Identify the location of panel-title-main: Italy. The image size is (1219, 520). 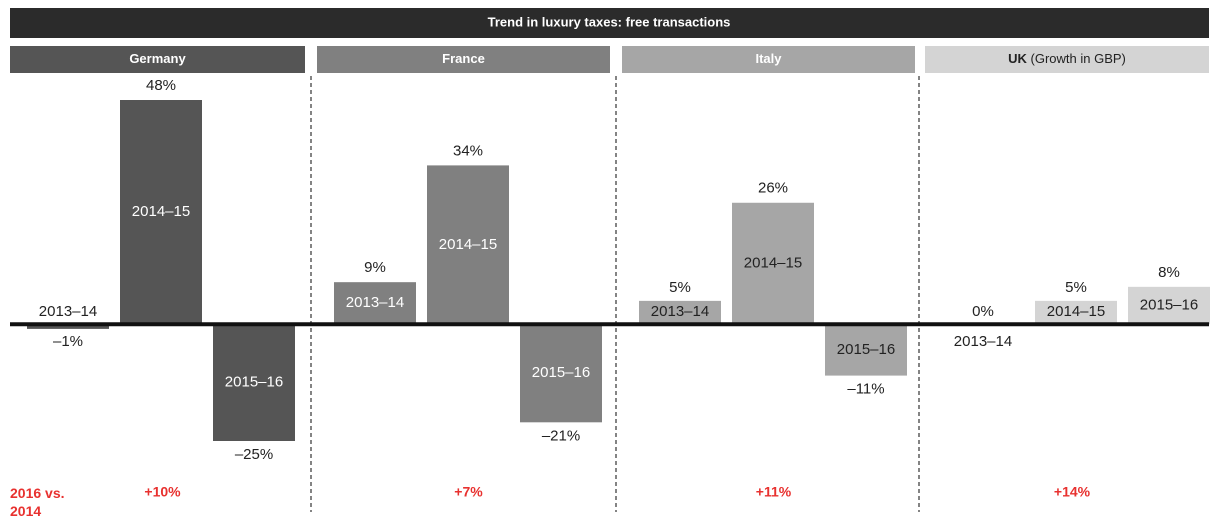
(768, 58).